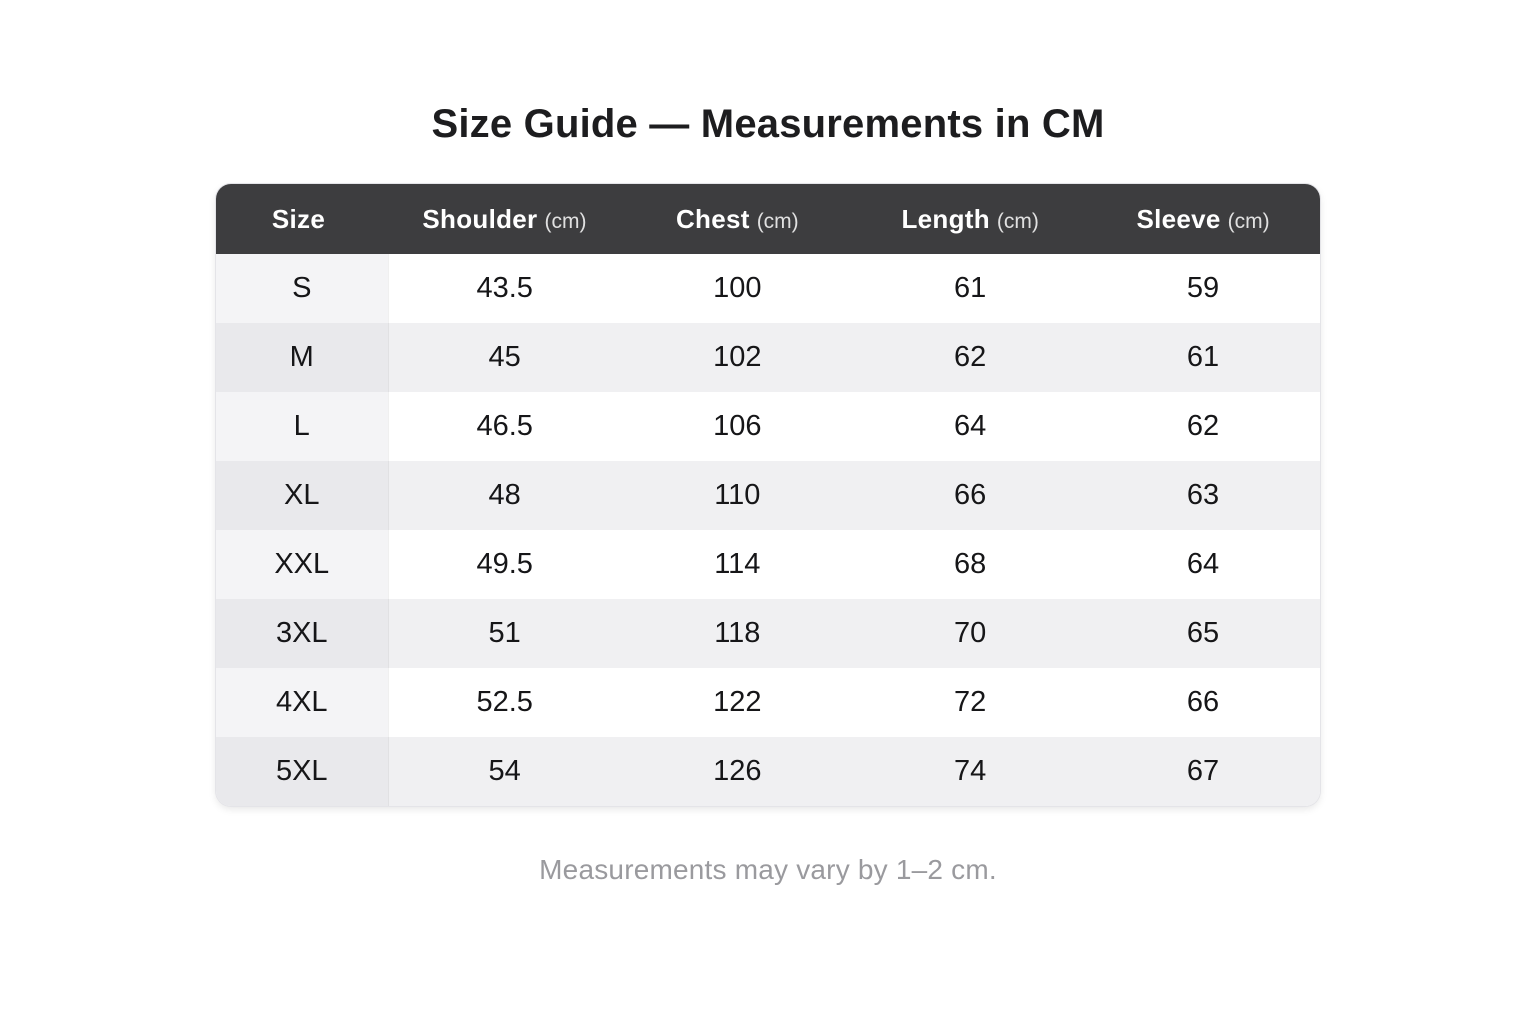 The width and height of the screenshot is (1536, 1024). Describe the element at coordinates (712, 218) in the screenshot. I see `column-label: Chest` at that location.